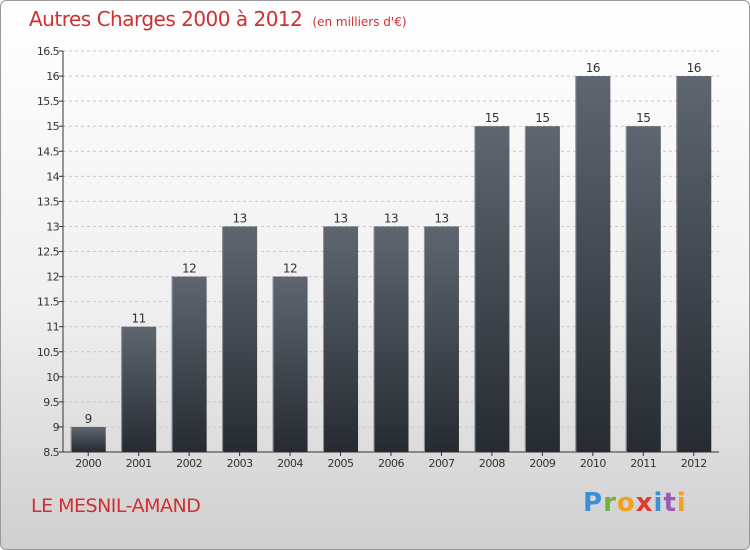 The height and width of the screenshot is (550, 750). I want to click on y-tick-label: 9.5, so click(51, 402).